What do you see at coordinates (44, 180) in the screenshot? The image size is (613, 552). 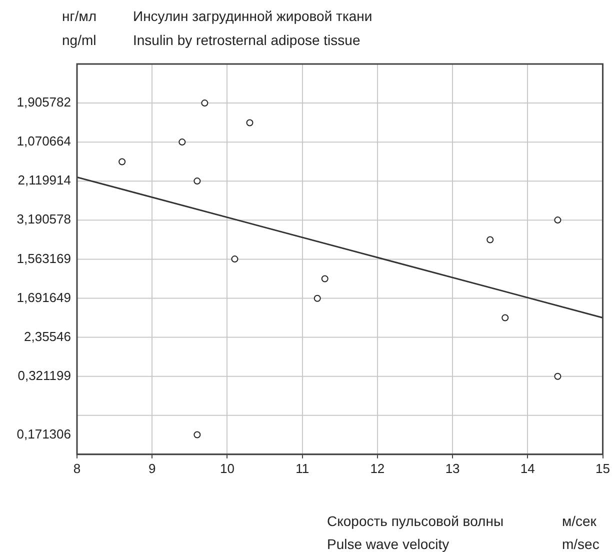 I see `text: 2,119914` at bounding box center [44, 180].